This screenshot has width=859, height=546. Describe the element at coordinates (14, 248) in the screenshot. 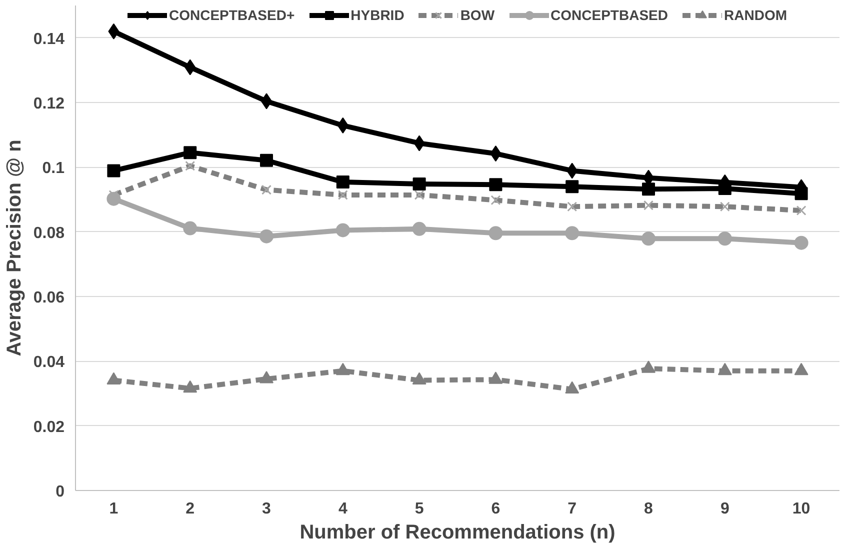

I see `y-axis-title: Average Precision @ n` at that location.